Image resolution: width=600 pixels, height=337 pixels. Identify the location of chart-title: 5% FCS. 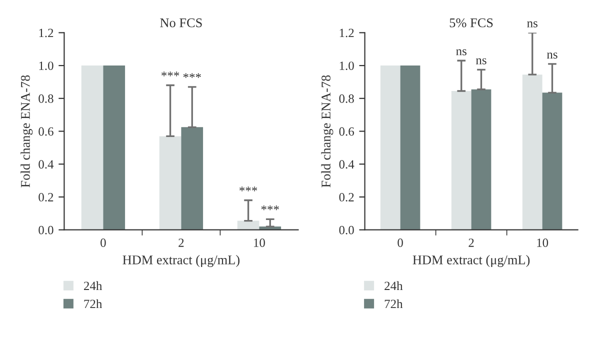
(471, 23).